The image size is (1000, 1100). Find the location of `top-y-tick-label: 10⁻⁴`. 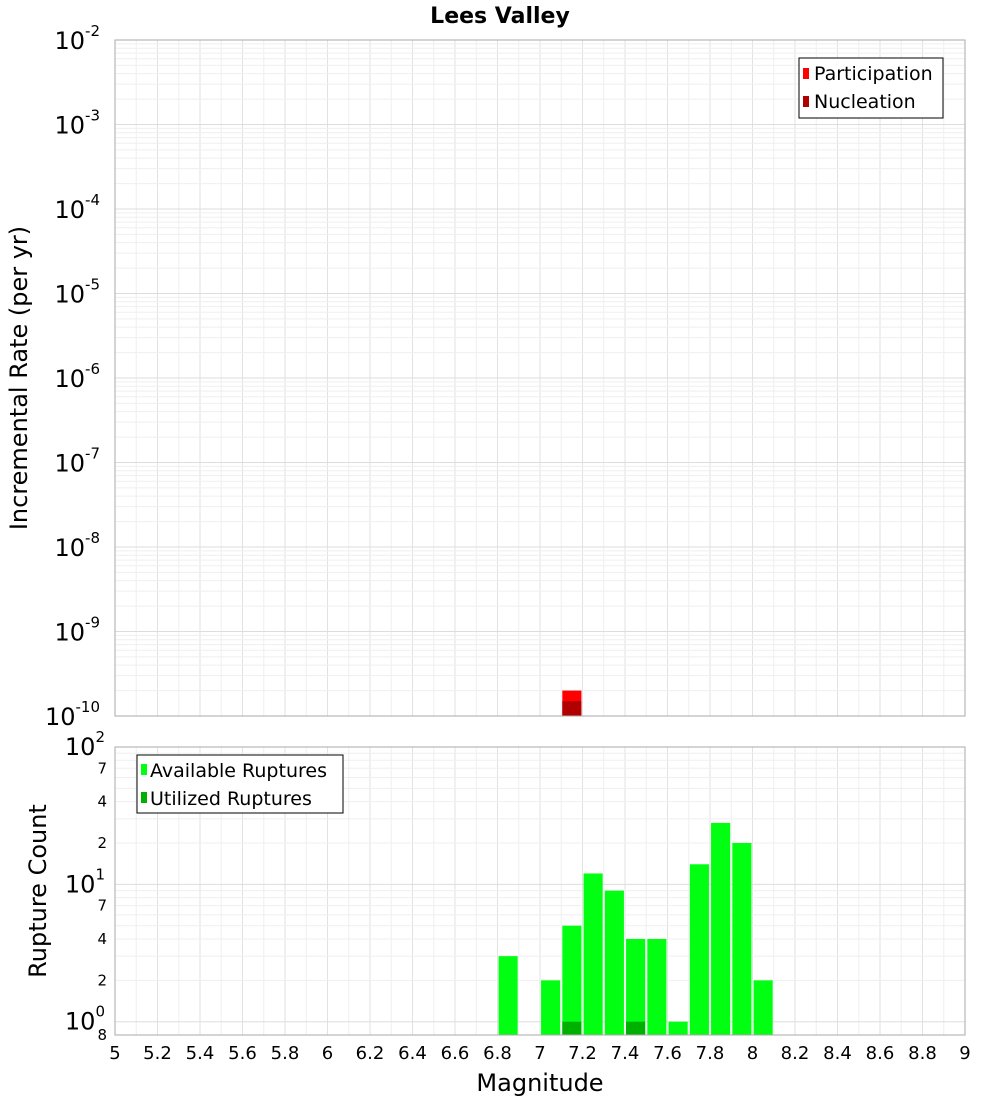

top-y-tick-label: 10⁻⁴ is located at coordinates (77, 207).